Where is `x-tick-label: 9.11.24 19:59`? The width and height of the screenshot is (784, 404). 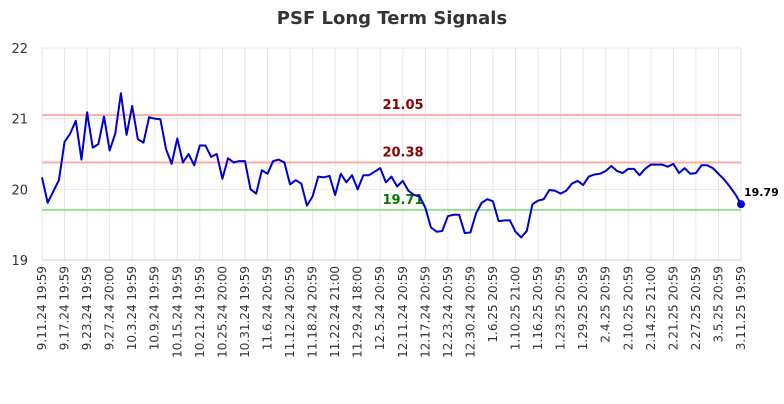 x-tick-label: 9.11.24 19:59 is located at coordinates (42, 308).